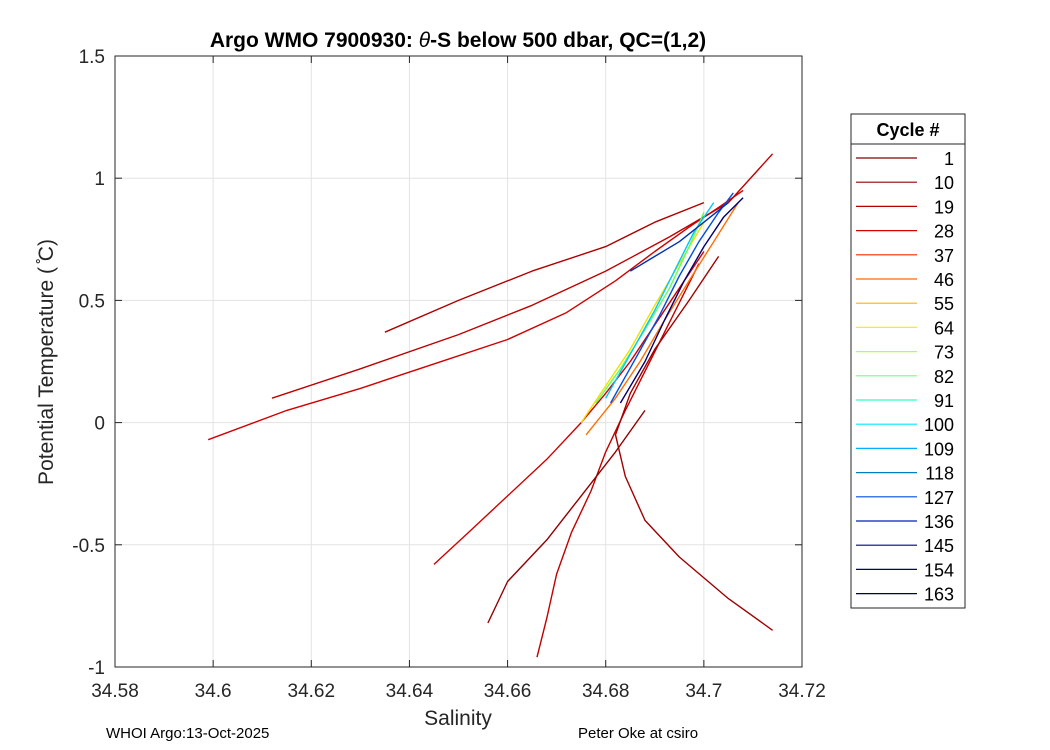  What do you see at coordinates (939, 498) in the screenshot?
I see `legend-entry-label: 127` at bounding box center [939, 498].